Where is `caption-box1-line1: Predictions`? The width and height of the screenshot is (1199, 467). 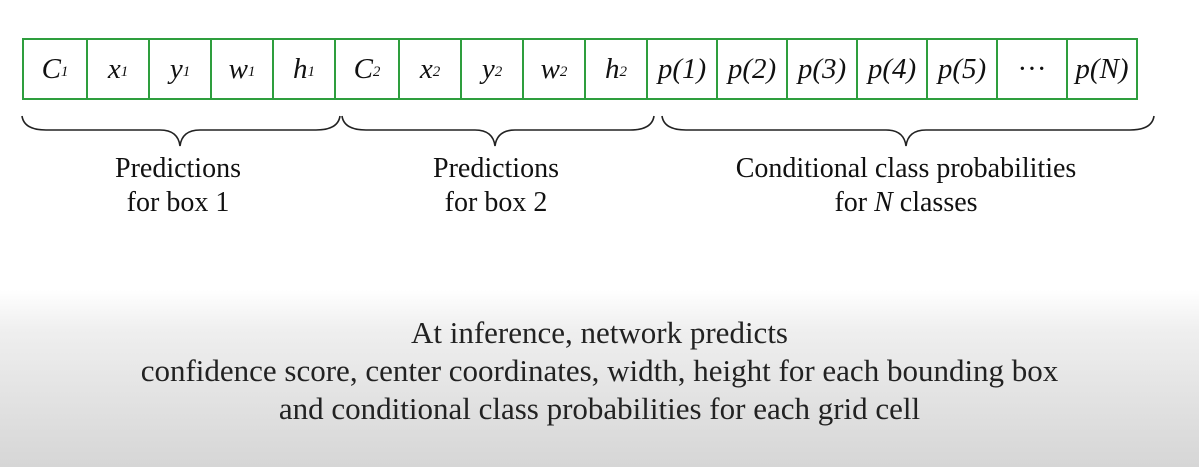 caption-box1-line1: Predictions is located at coordinates (178, 168).